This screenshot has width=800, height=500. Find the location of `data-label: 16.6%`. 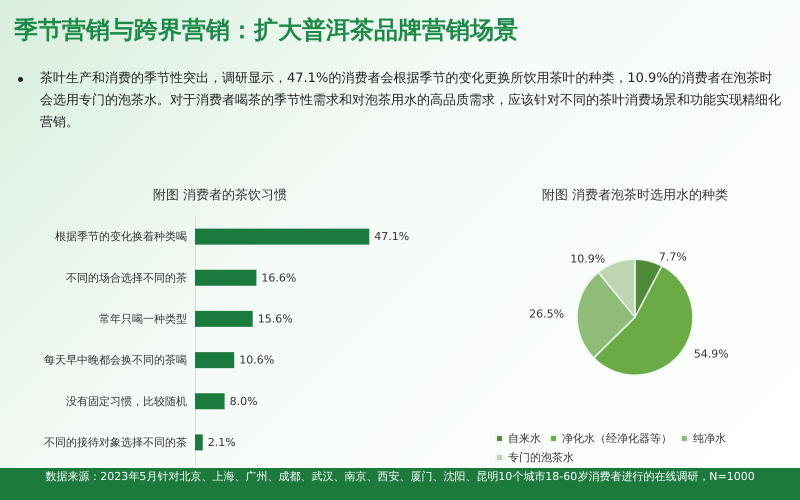

data-label: 16.6% is located at coordinates (278, 277).